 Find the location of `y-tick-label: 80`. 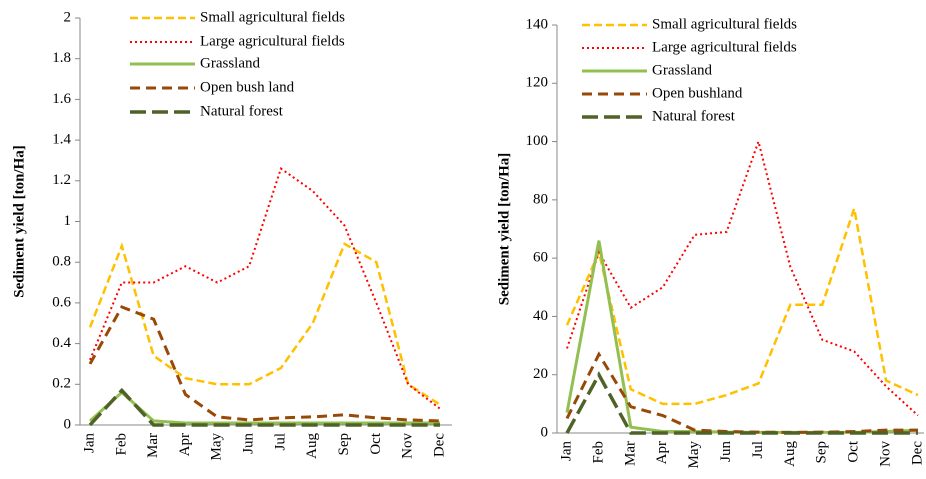

y-tick-label: 80 is located at coordinates (540, 199).